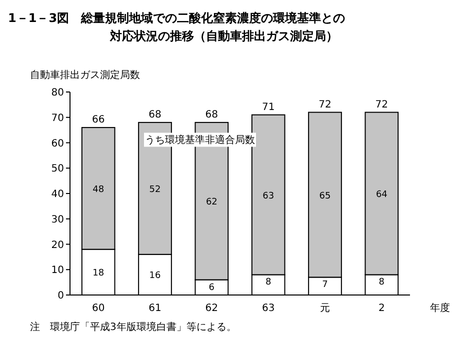  Describe the element at coordinates (155, 189) in the screenshot. I see `data-label: 52` at that location.